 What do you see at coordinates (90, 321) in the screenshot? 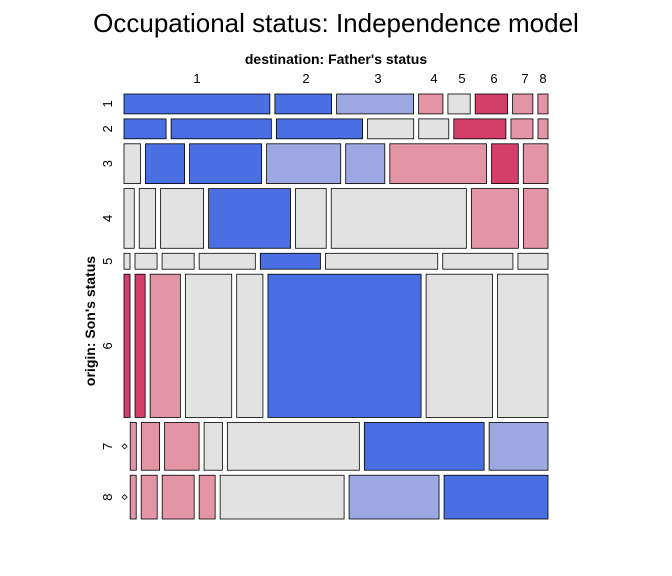
I see `y-axis-title: origin: Son's status` at bounding box center [90, 321].